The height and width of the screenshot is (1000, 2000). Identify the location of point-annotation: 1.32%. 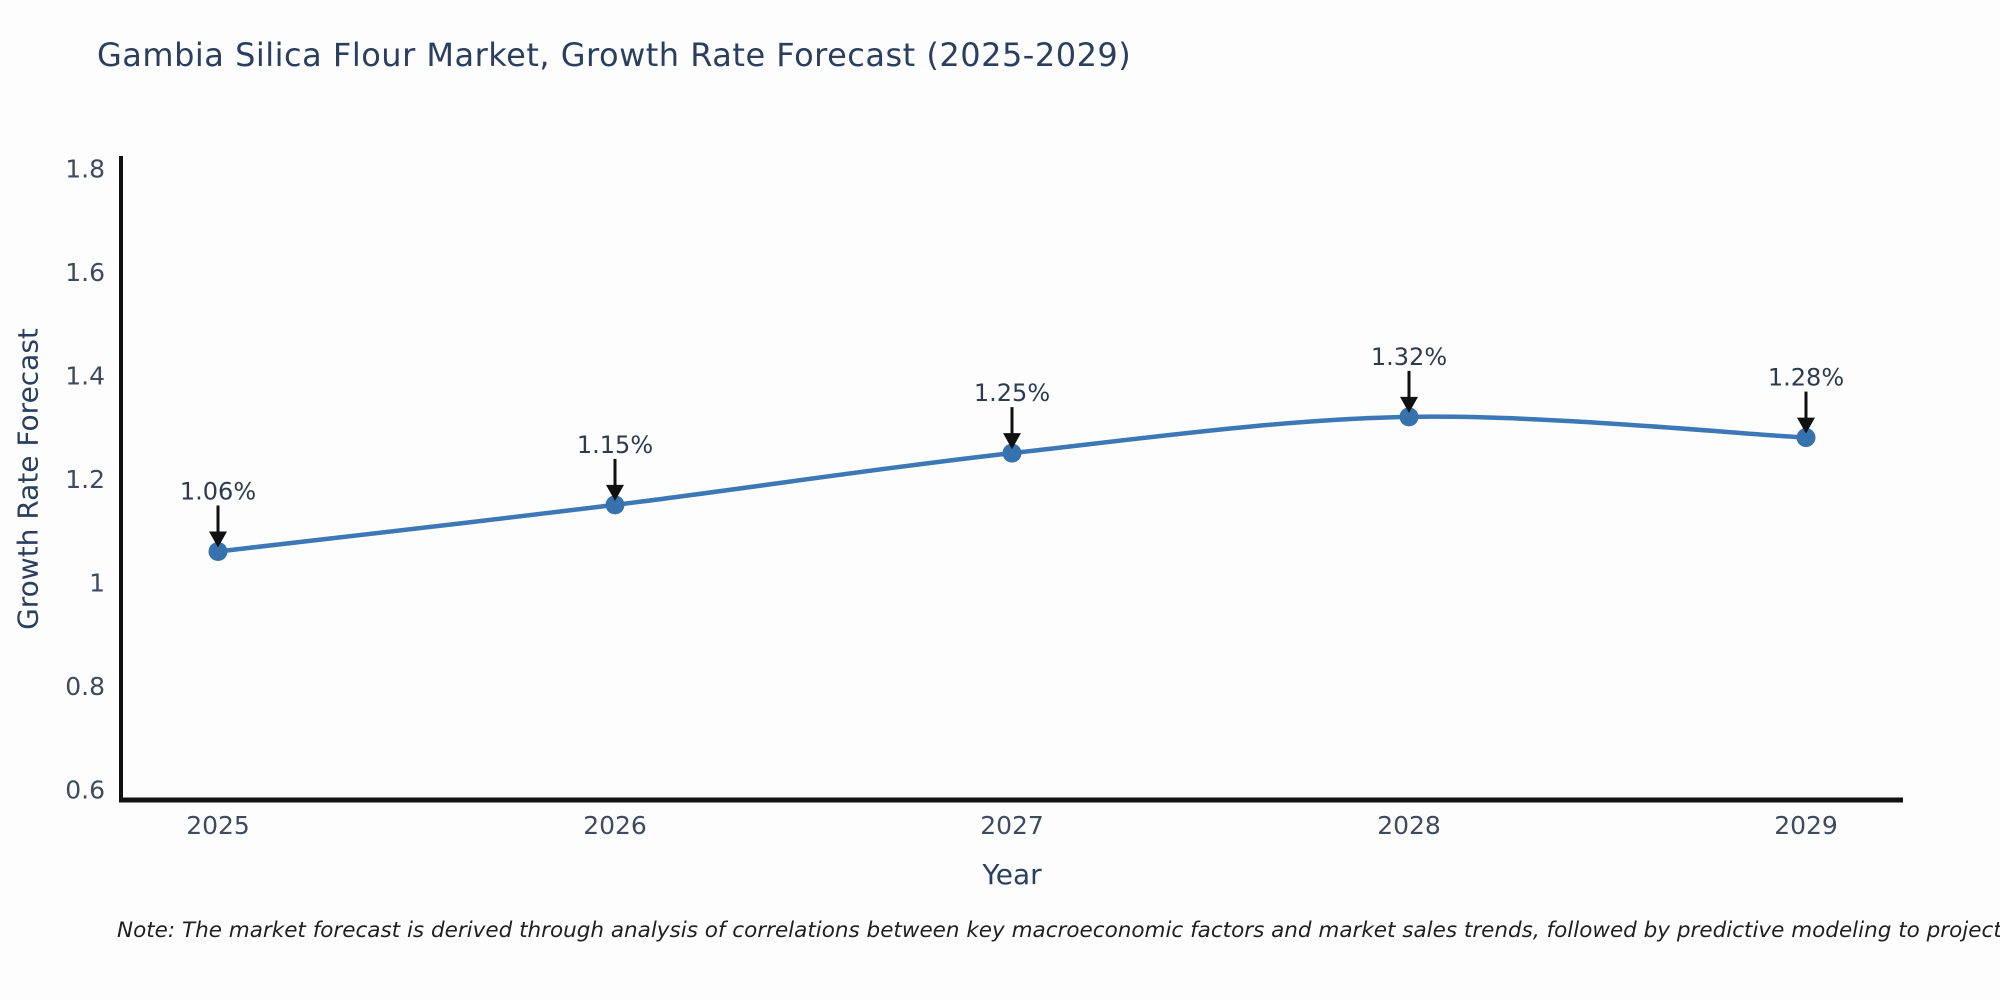
(1409, 357).